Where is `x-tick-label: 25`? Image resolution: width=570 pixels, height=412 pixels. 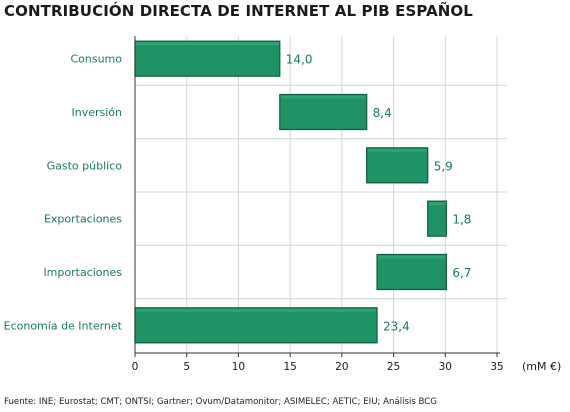
x-tick-label: 25 is located at coordinates (393, 367).